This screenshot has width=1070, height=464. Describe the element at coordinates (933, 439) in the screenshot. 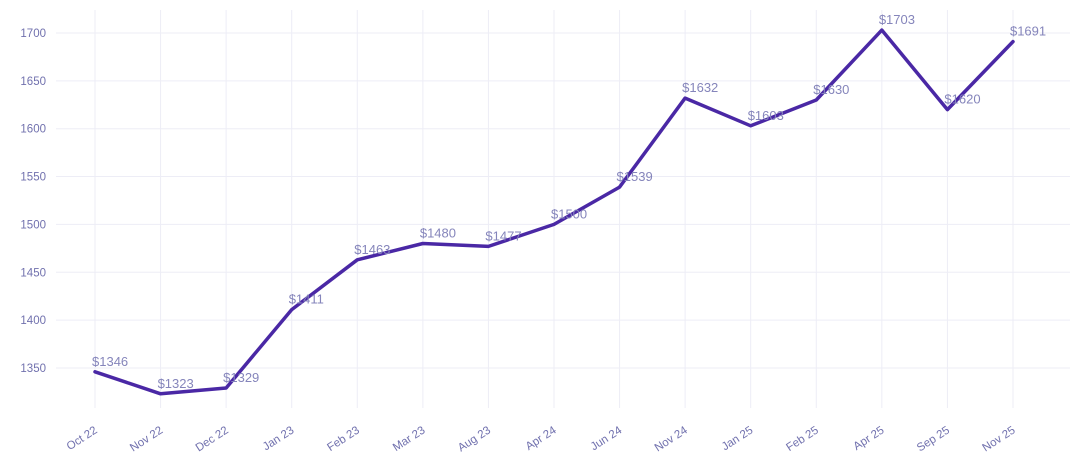

I see `x-axis-label: Sep 25` at that location.